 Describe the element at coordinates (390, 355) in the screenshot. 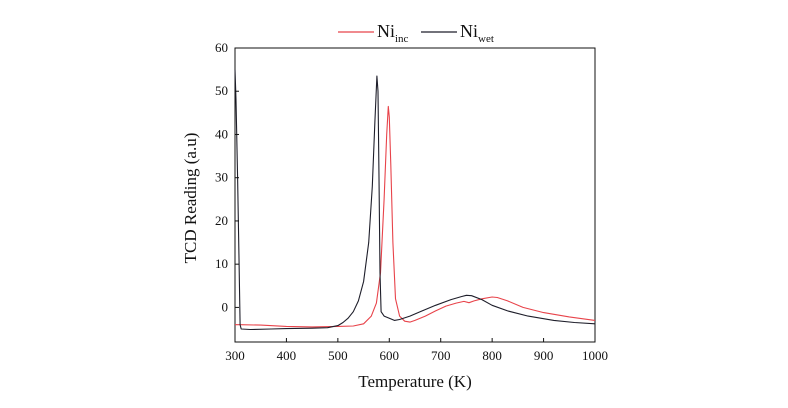

I see `x-tick-label: 600` at that location.